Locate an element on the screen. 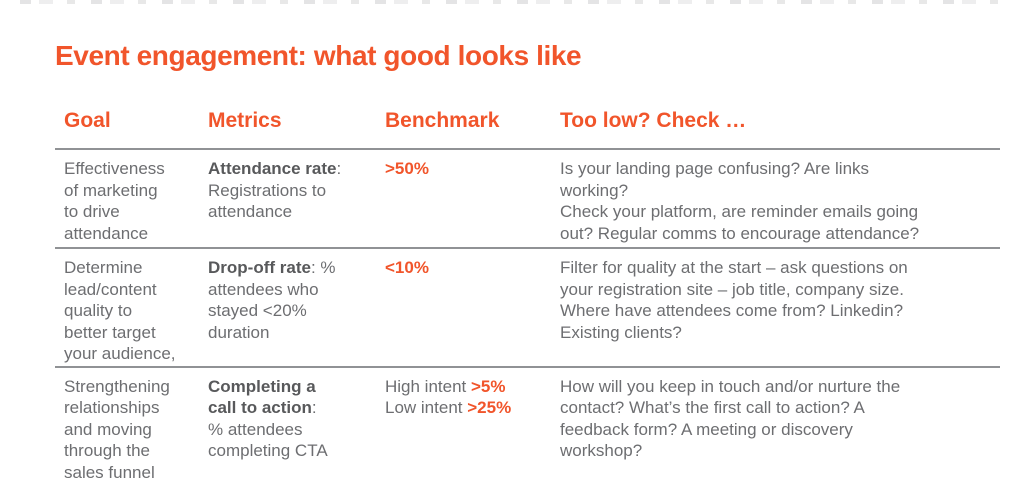  metric-name: Attendance rate is located at coordinates (272, 168).